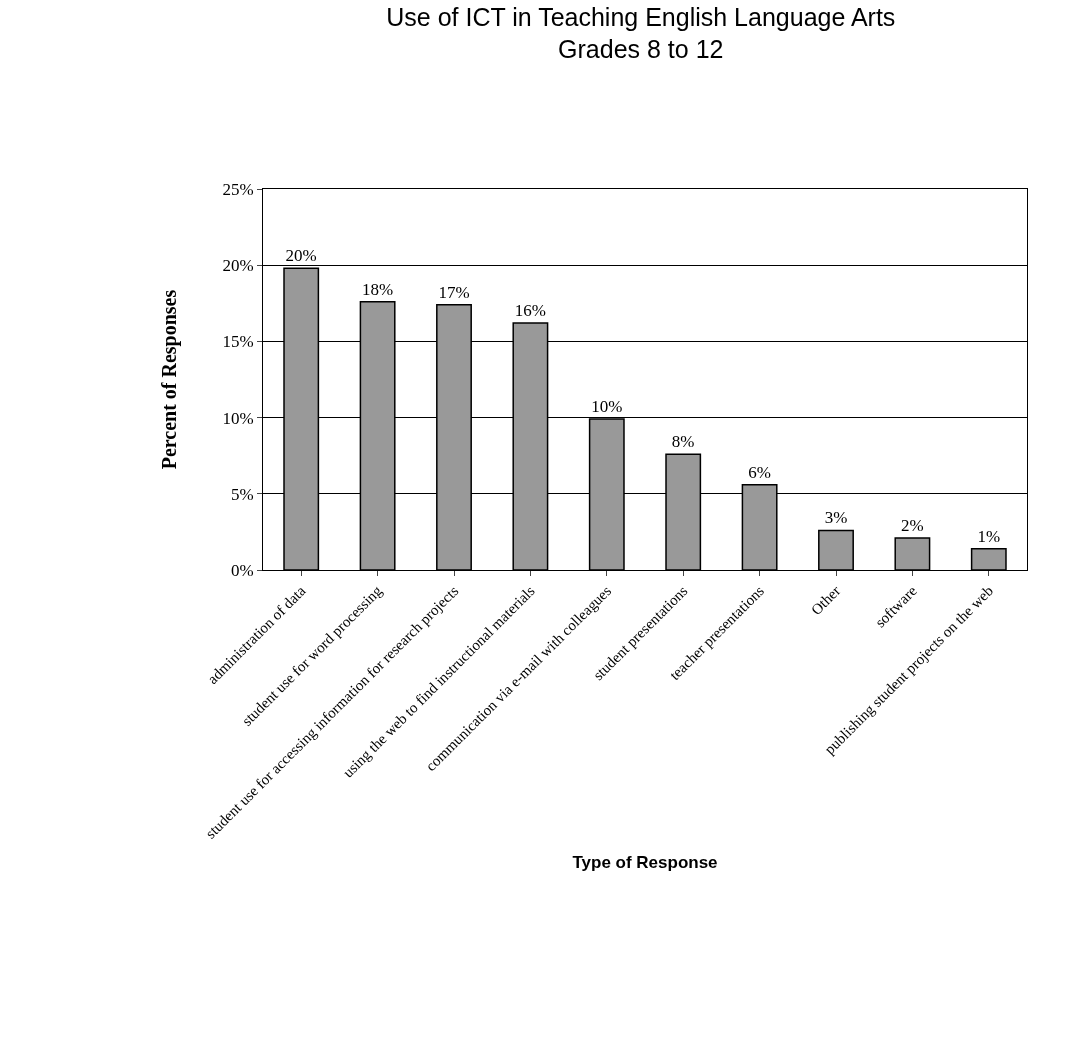 This screenshot has width=1068, height=1039. Describe the element at coordinates (683, 442) in the screenshot. I see `data-label: 8%` at that location.